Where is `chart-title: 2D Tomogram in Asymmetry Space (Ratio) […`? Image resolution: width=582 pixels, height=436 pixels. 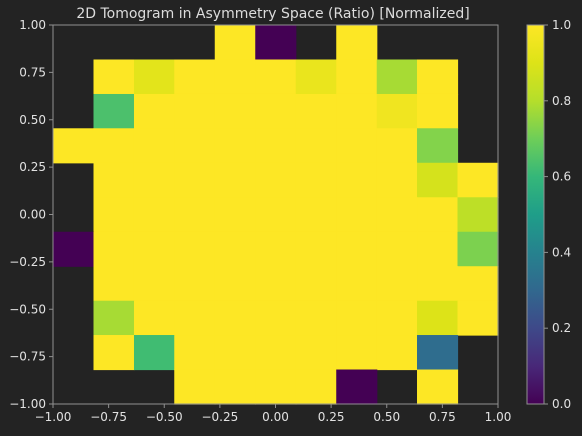
chart-title: 2D Tomogram in Asymmetry Space (Ratio) [… is located at coordinates (272, 14).